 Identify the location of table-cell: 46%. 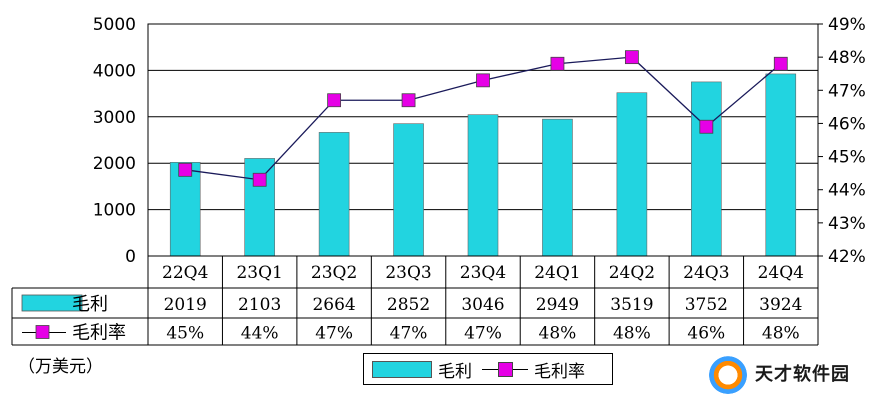
(706, 334).